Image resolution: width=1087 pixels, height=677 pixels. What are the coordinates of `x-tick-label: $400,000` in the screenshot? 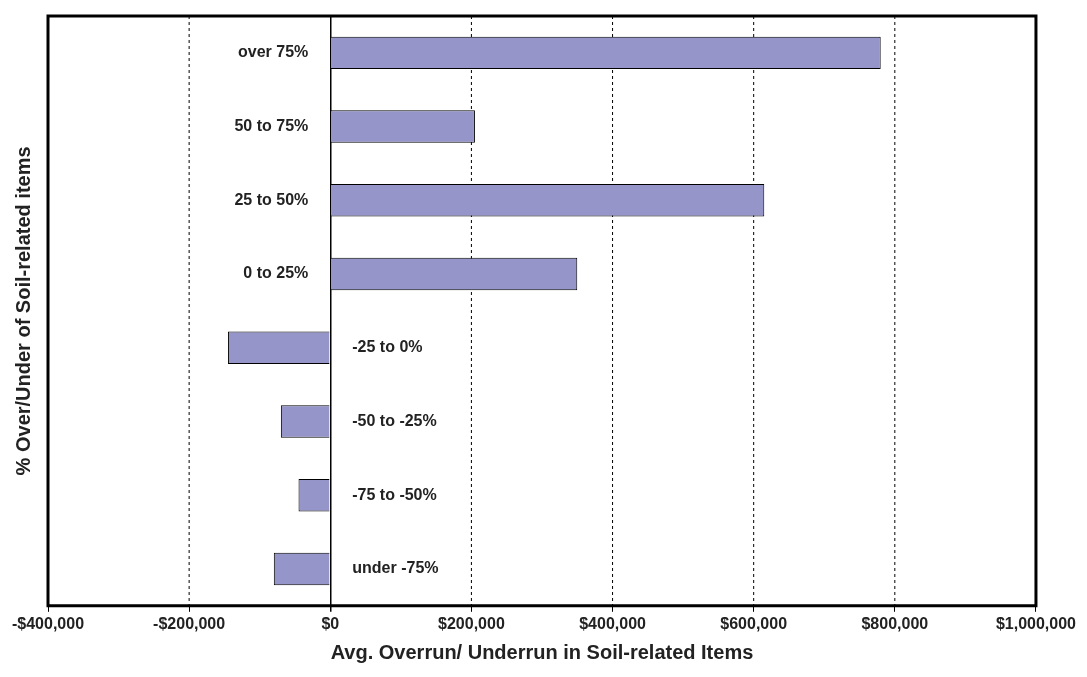 It's located at (613, 623).